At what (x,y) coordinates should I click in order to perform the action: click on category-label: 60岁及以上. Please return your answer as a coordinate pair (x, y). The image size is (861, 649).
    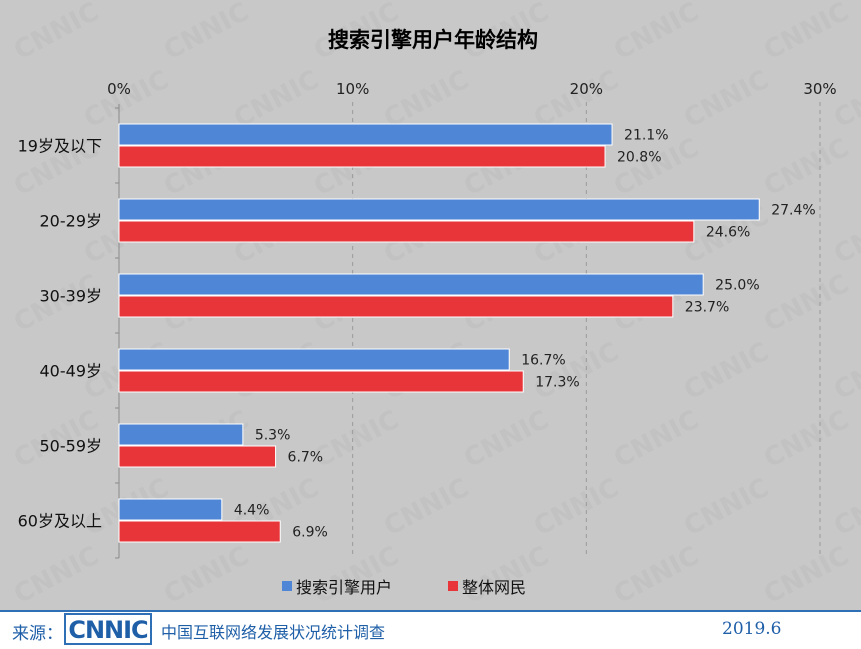
    Looking at the image, I should click on (60, 521).